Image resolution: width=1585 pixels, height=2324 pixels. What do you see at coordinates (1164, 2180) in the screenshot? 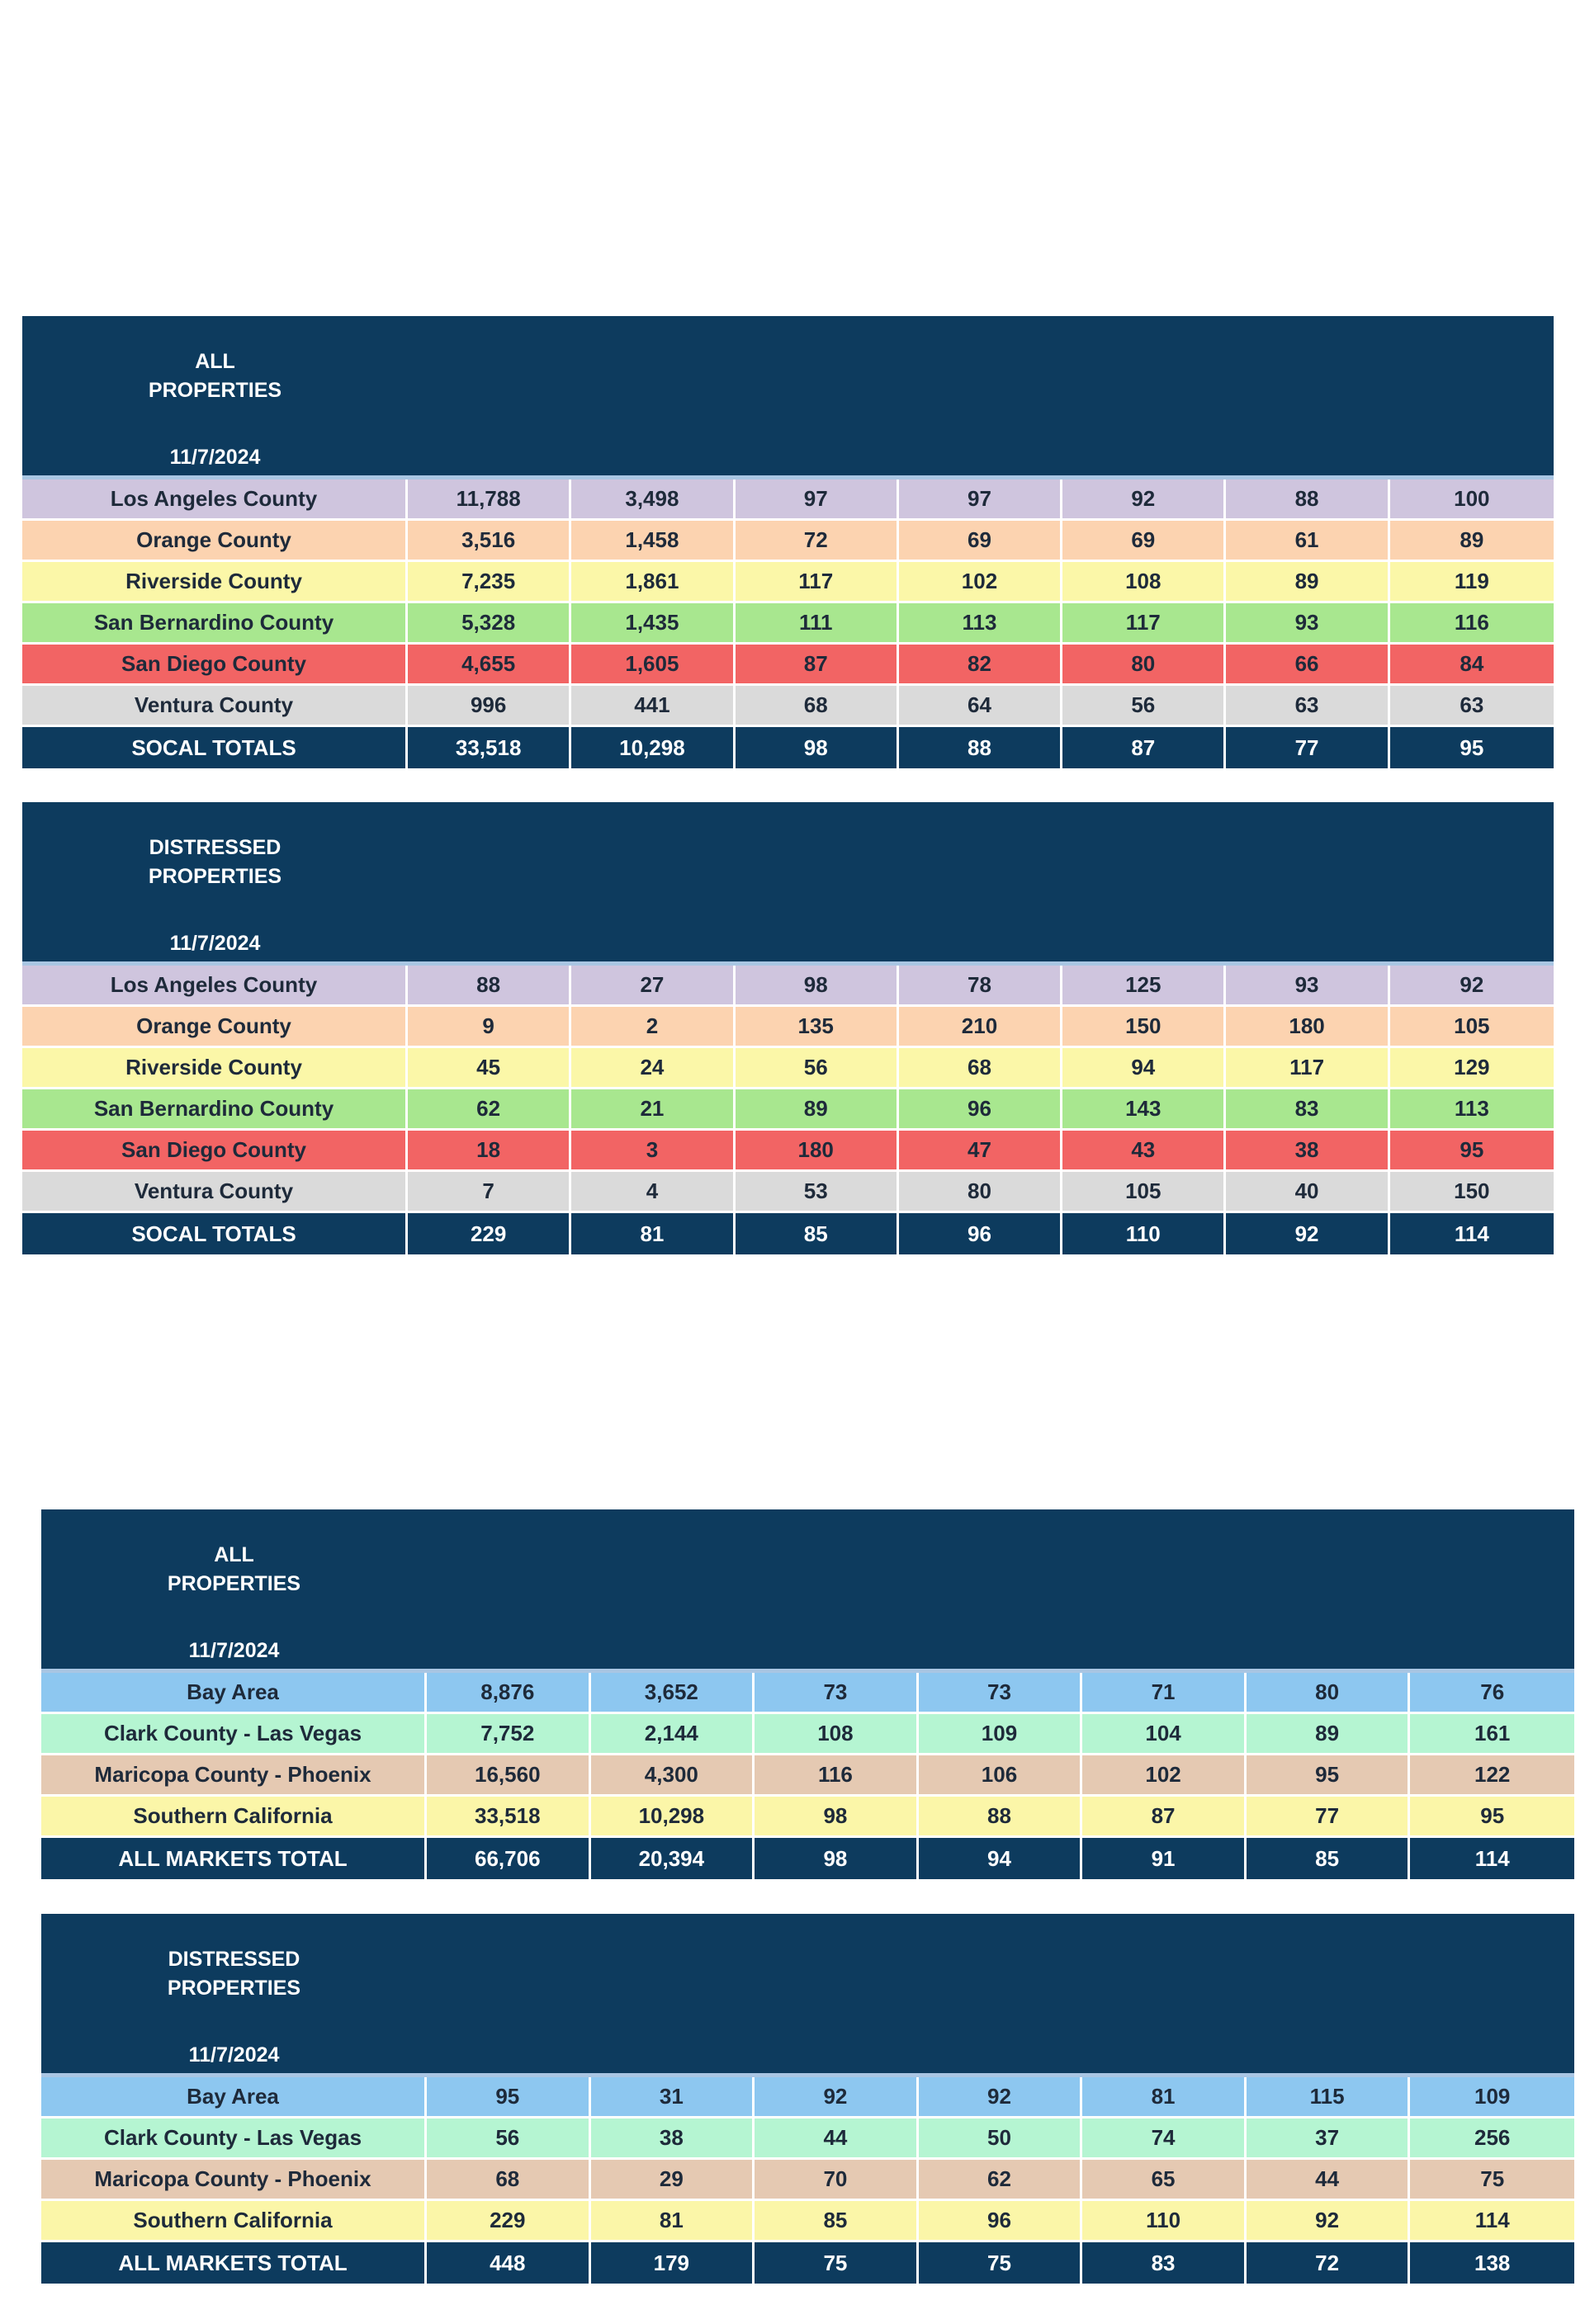
I see `value-cell: 65` at bounding box center [1164, 2180].